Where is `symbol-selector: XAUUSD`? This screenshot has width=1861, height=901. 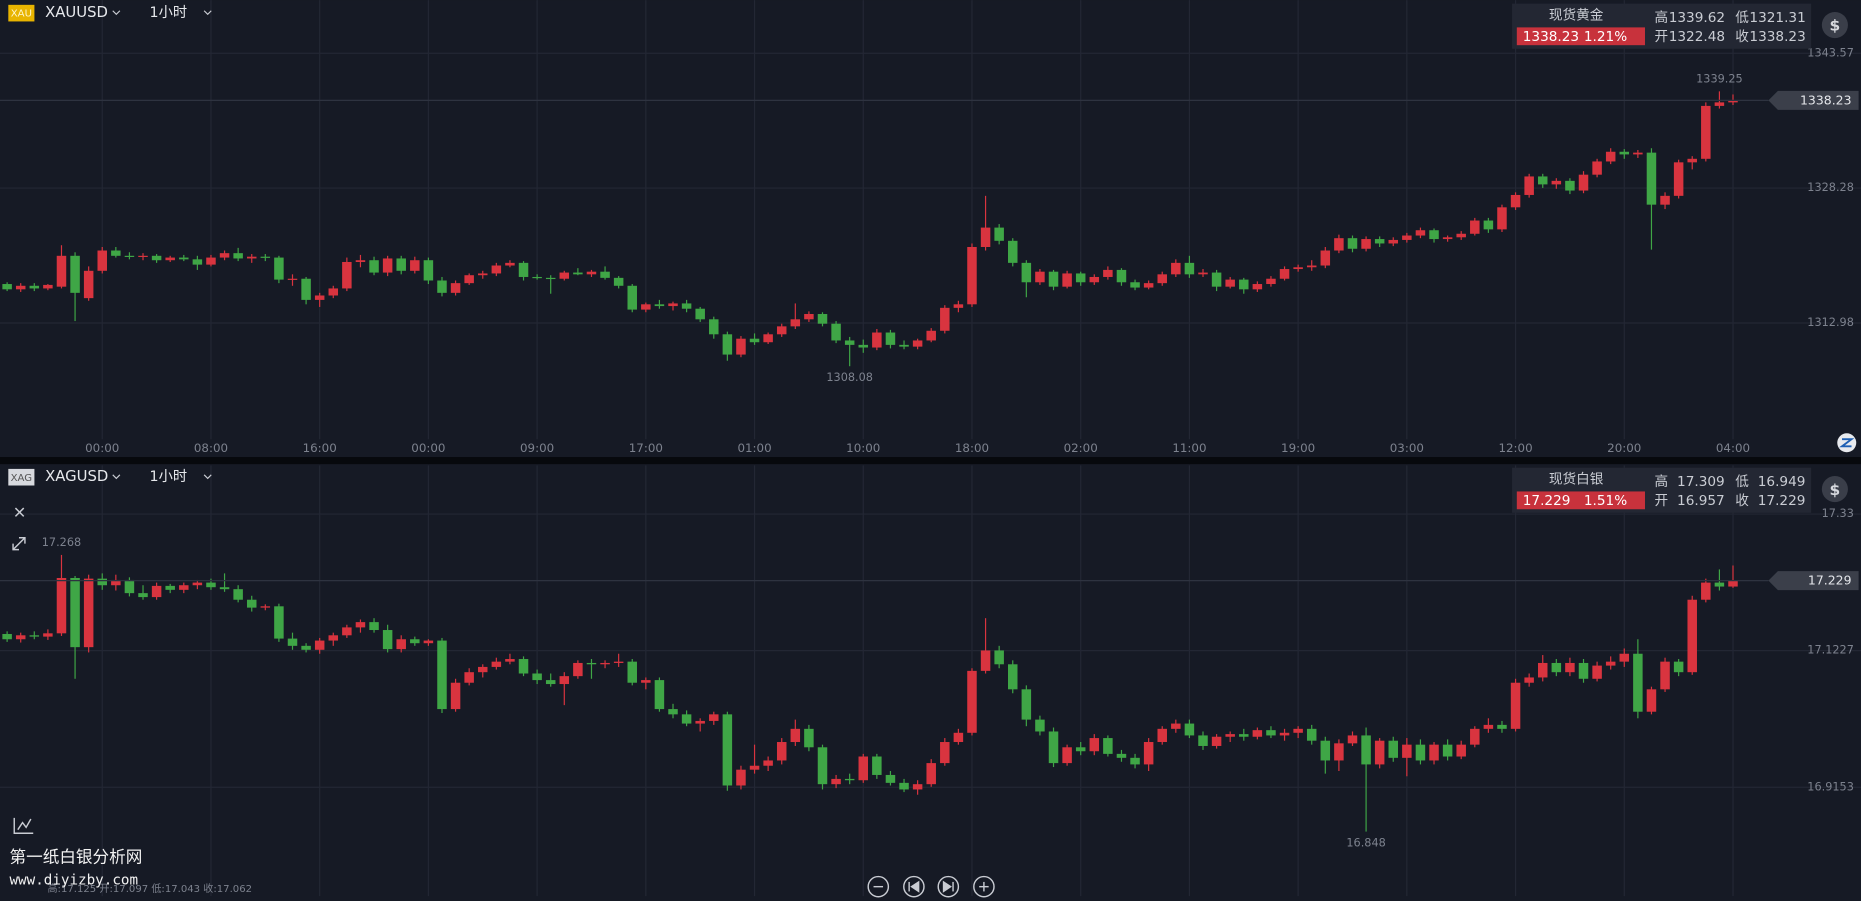
symbol-selector: XAUUSD is located at coordinates (83, 12).